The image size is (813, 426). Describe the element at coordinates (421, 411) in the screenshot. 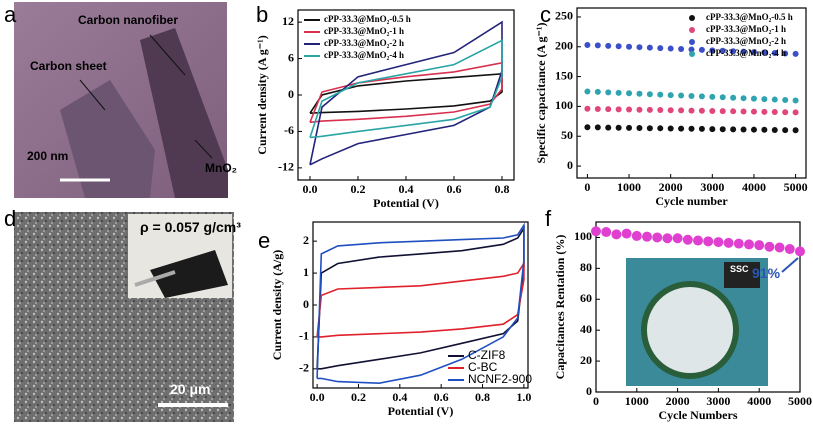

I see `x-axis-title: Potential (V)` at that location.